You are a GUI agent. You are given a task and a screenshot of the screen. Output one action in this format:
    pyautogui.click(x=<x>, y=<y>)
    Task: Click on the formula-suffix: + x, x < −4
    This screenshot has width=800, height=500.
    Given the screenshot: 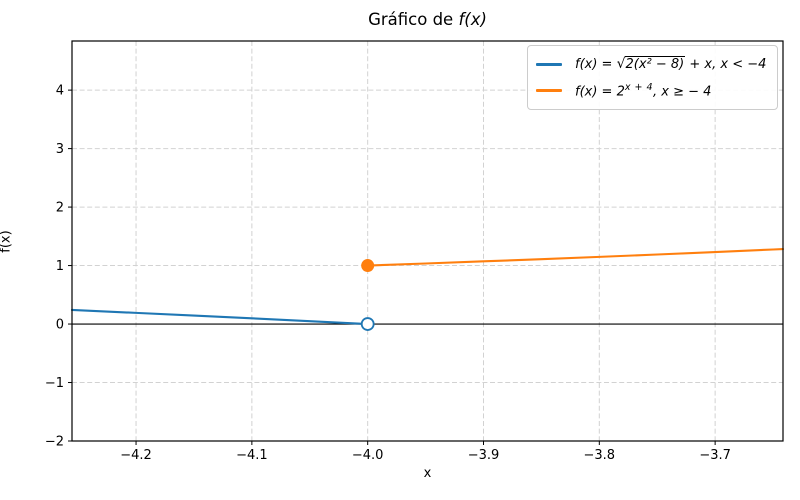 What is the action you would take?
    pyautogui.click(x=726, y=64)
    